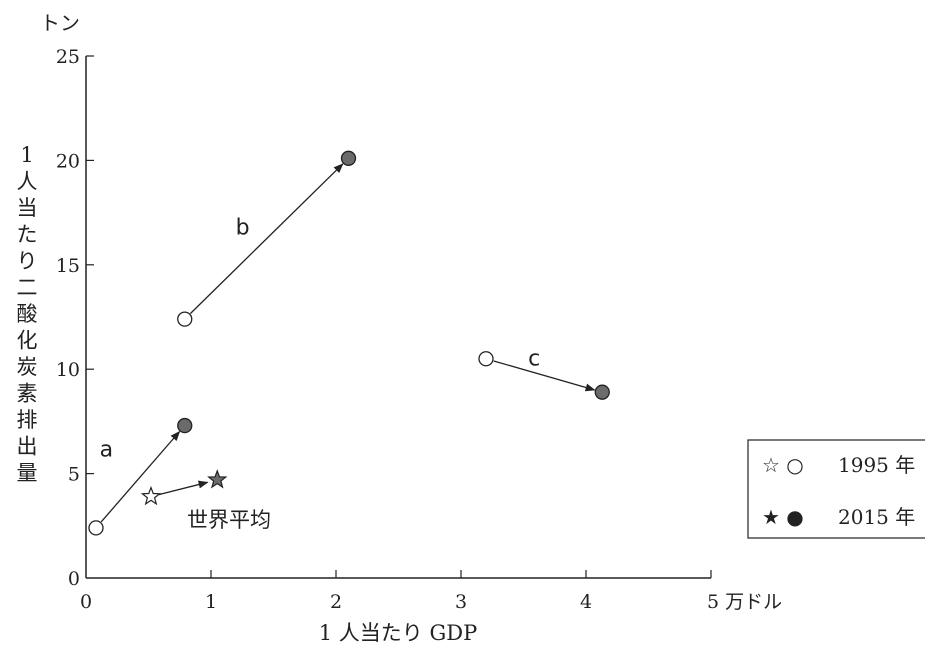  Describe the element at coordinates (183, 488) in the screenshot. I see `arrow-world-average` at that location.